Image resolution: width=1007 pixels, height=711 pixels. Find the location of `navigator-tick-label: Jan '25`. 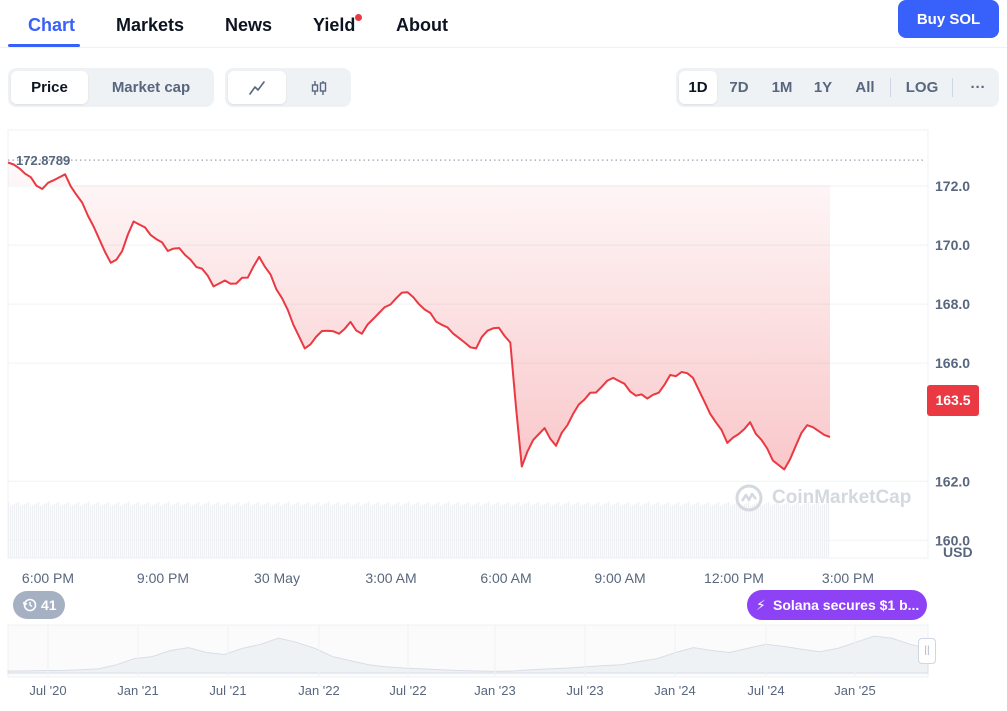

navigator-tick-label: Jan '25 is located at coordinates (855, 690).